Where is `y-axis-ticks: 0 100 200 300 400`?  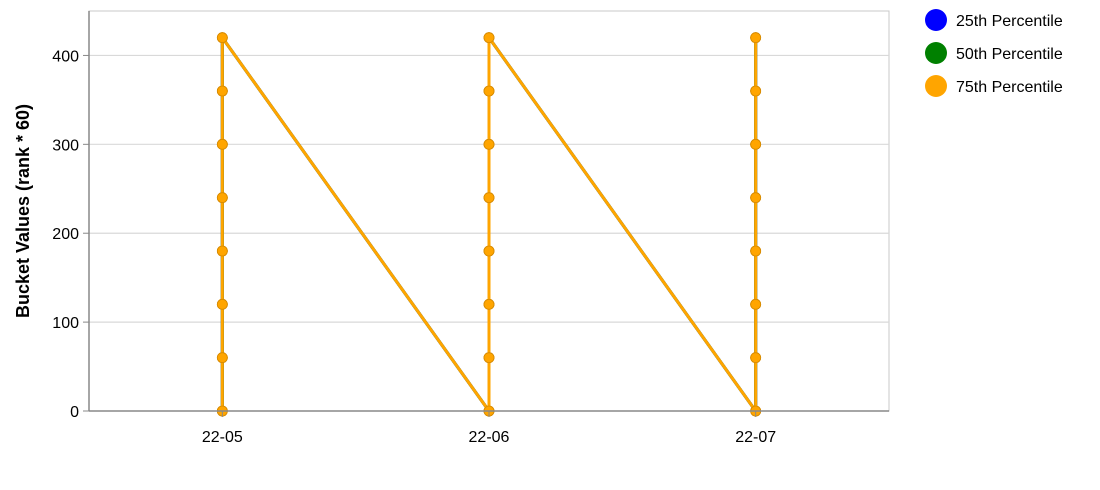 y-axis-ticks: 0 100 200 300 400 is located at coordinates (70, 234).